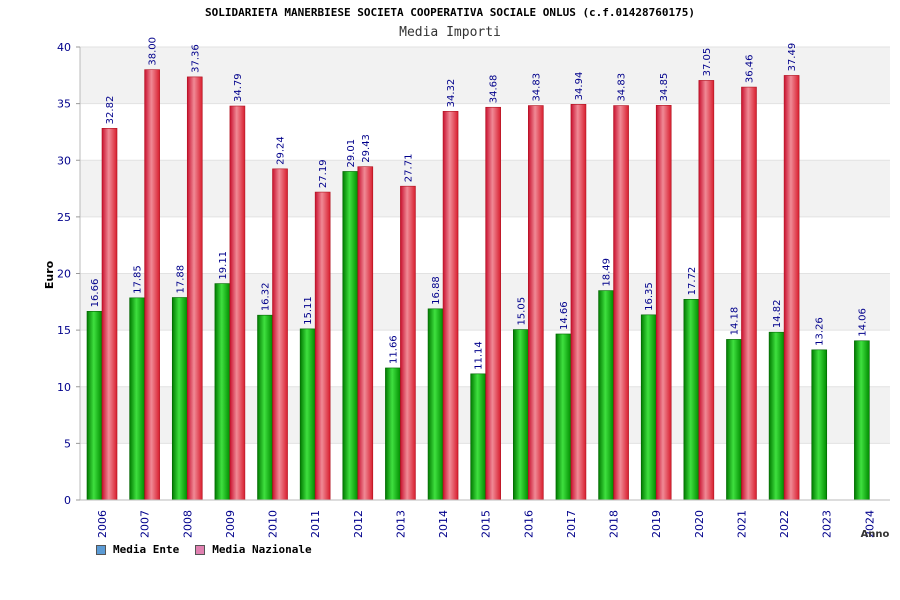 This screenshot has width=900, height=600. What do you see at coordinates (869, 524) in the screenshot?
I see `x-tick-label: 2024` at bounding box center [869, 524].